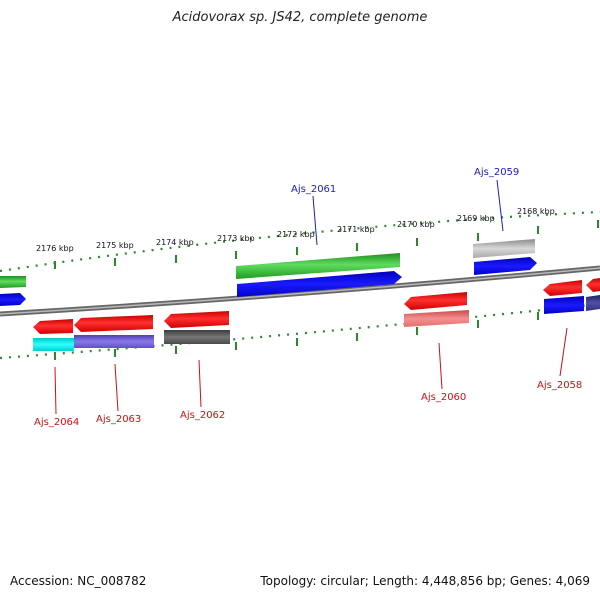  What do you see at coordinates (564, 305) in the screenshot?
I see `gene-feature-ajs-2058` at bounding box center [564, 305].